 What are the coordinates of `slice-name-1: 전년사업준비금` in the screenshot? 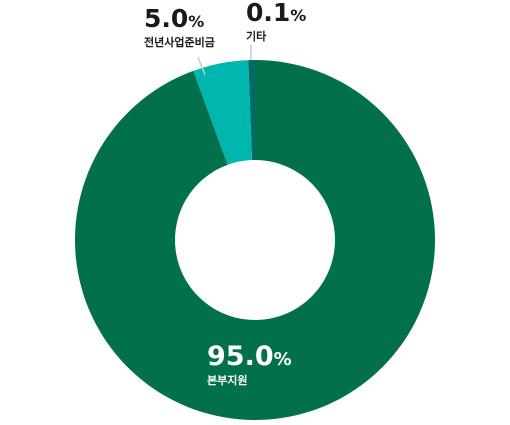 It's located at (179, 42).